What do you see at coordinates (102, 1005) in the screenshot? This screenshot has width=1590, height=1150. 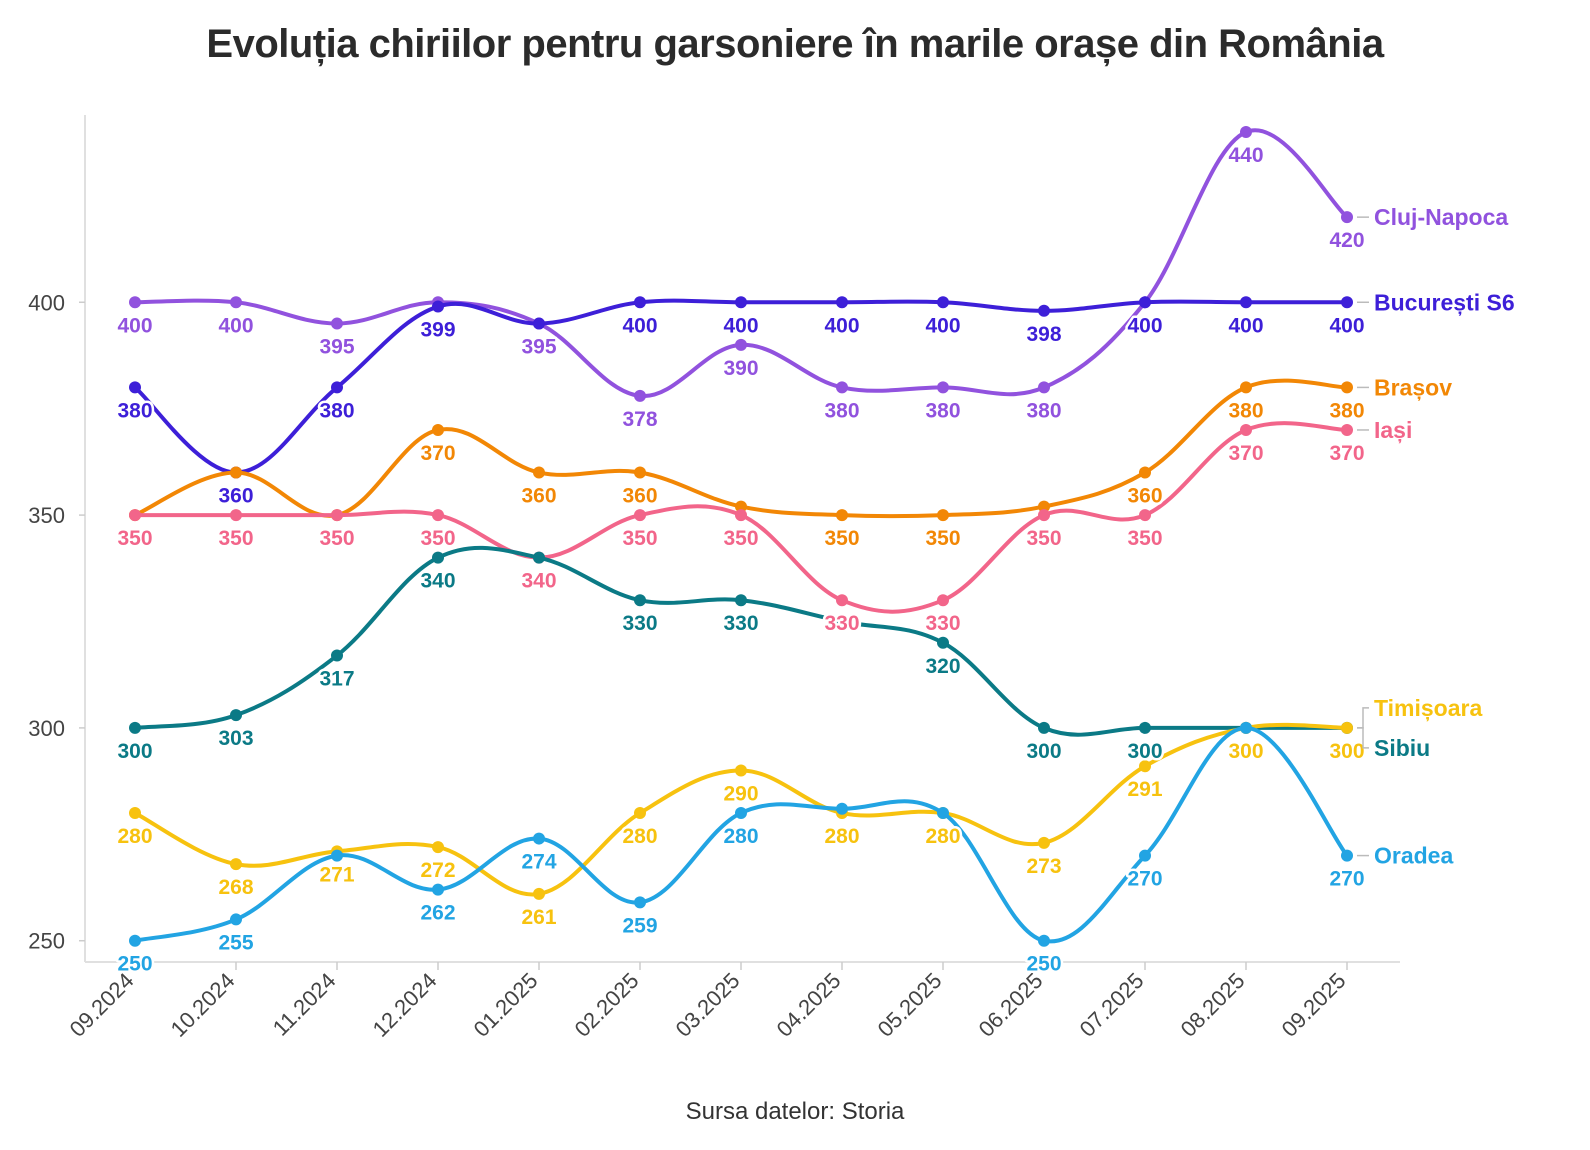 I see `x-tick-label: 09.2024` at bounding box center [102, 1005].